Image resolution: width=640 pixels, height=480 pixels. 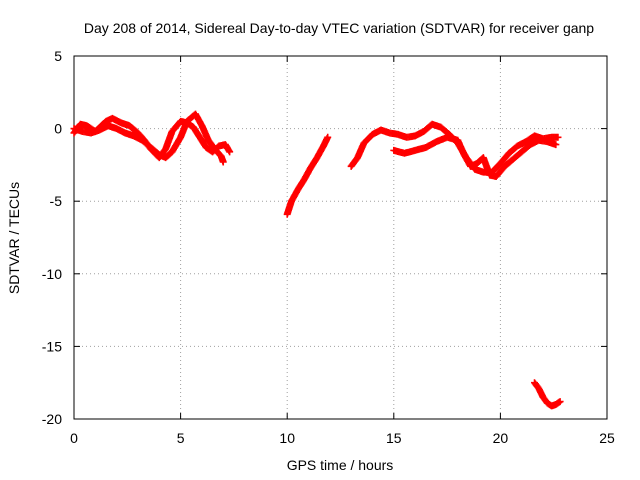 What do you see at coordinates (52, 419) in the screenshot?
I see `y-tick-label: -20` at bounding box center [52, 419].